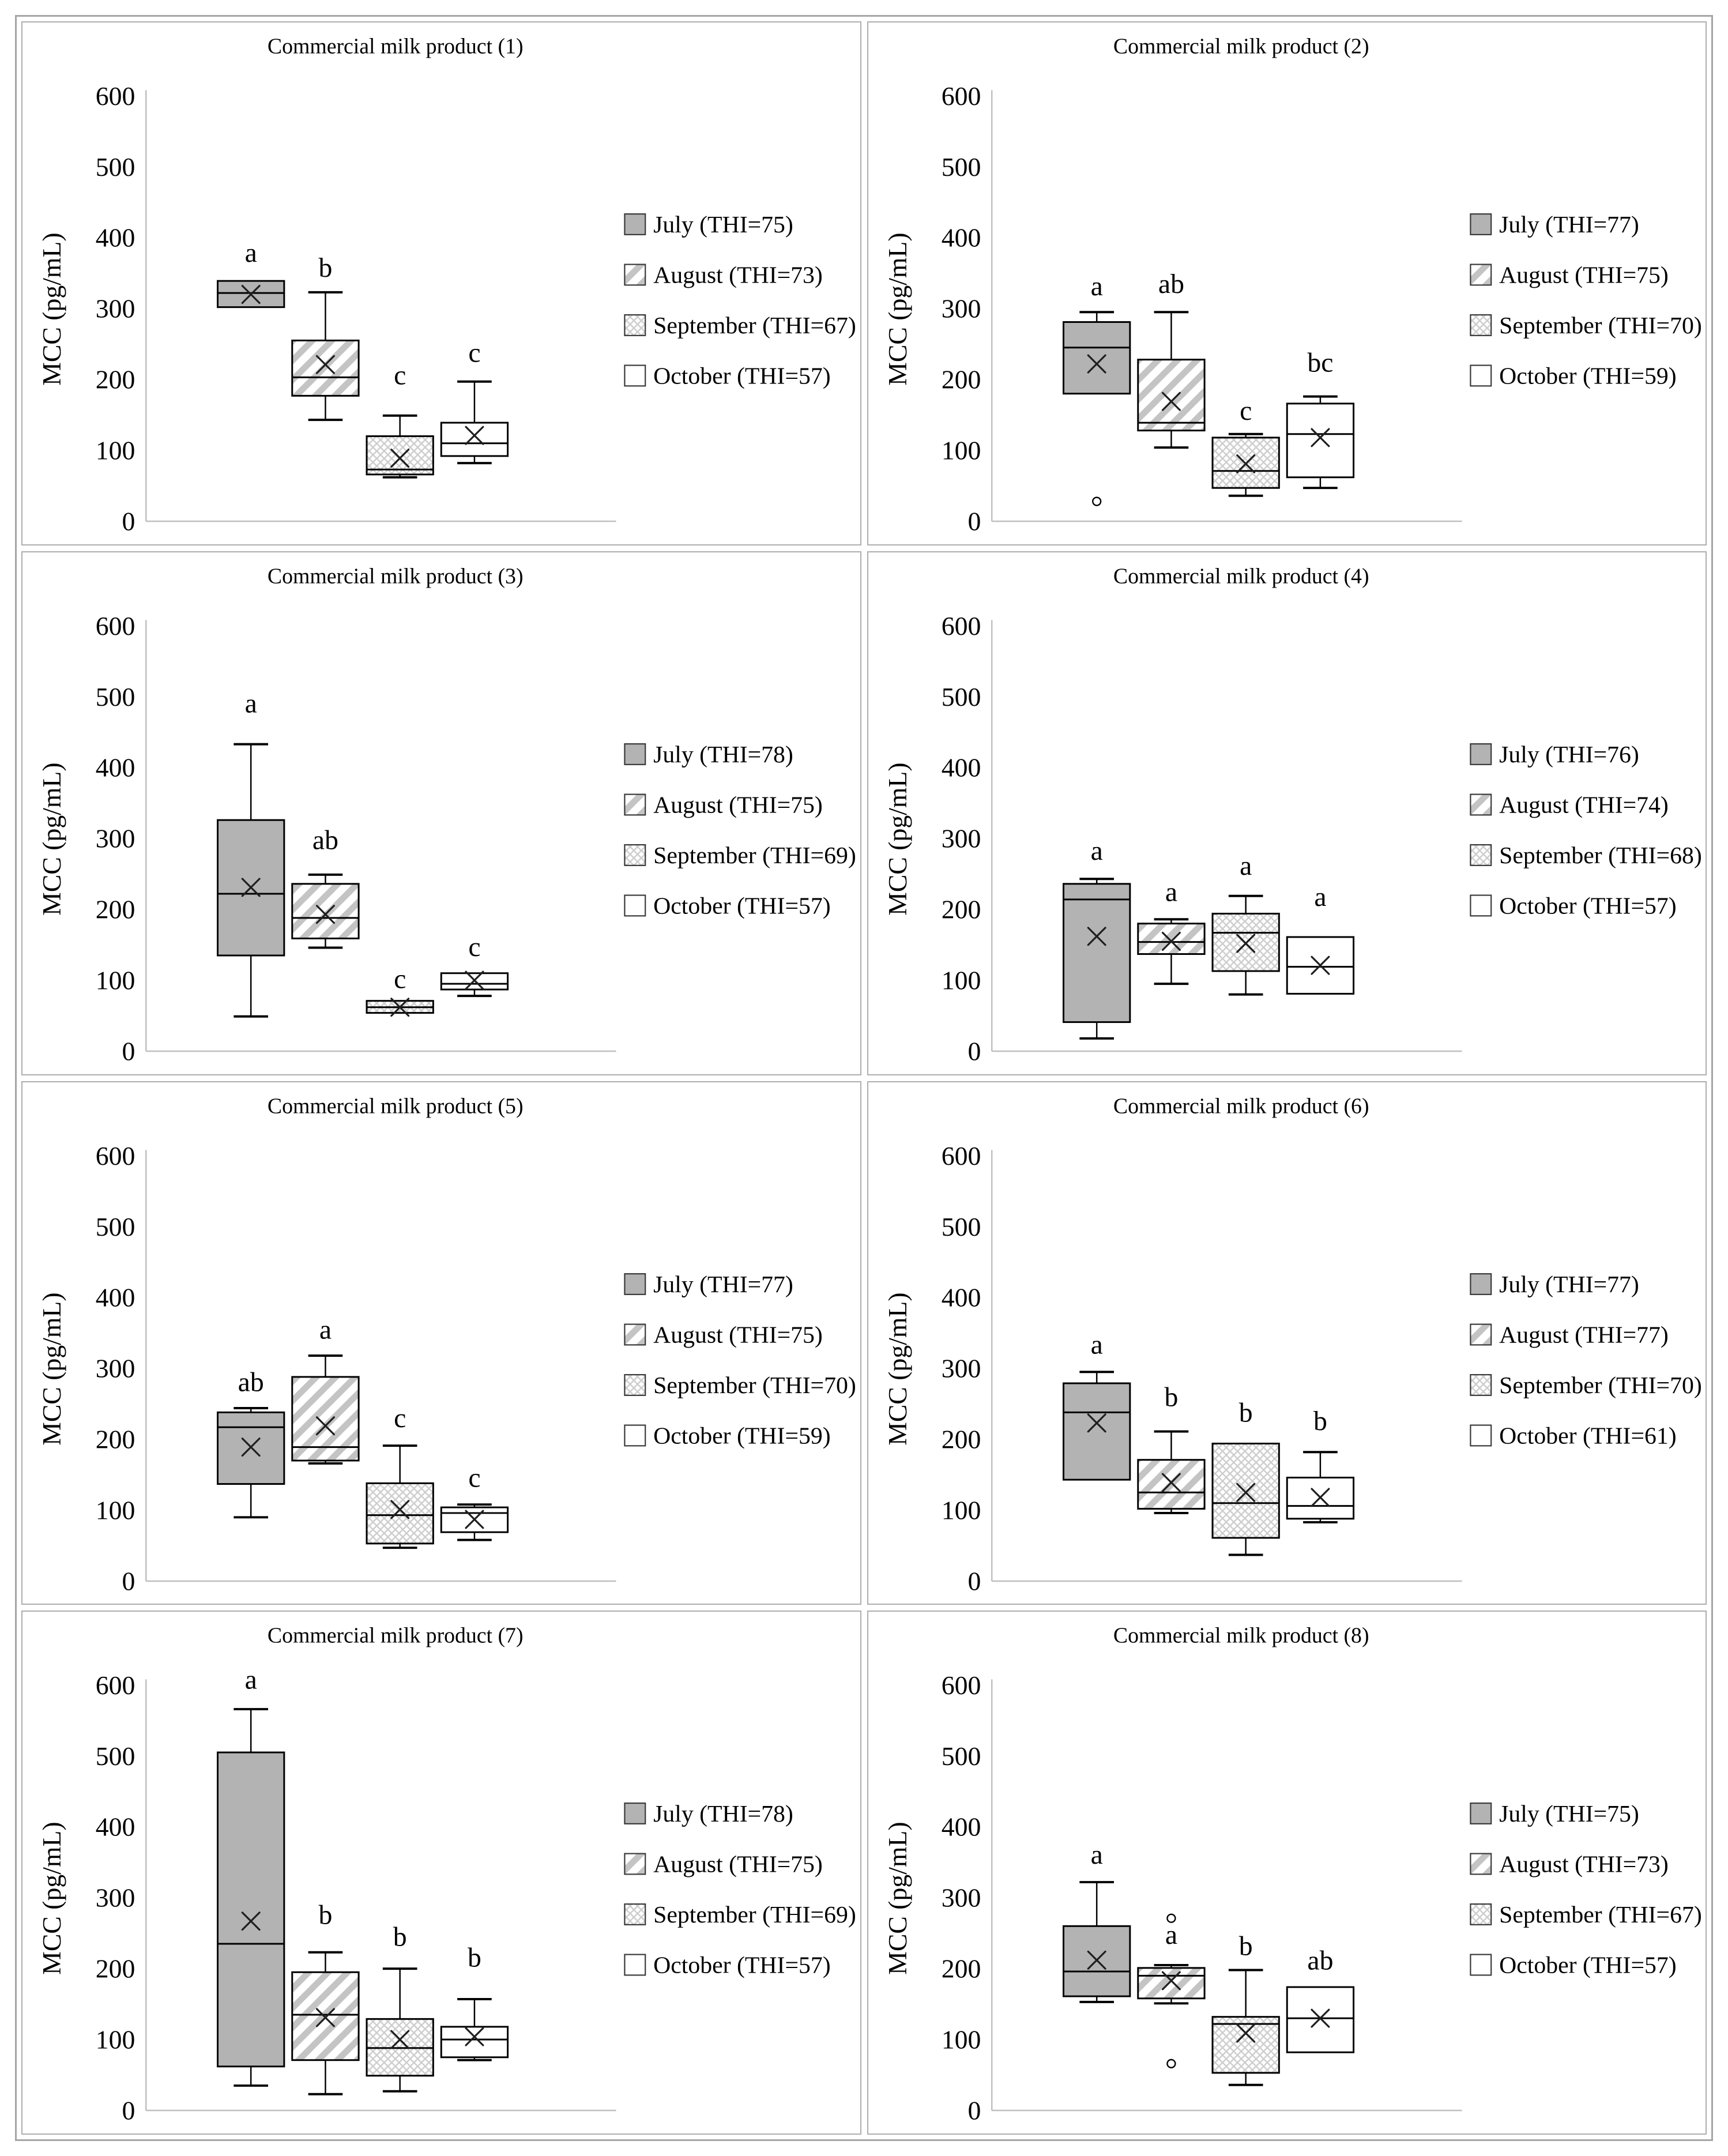 The height and width of the screenshot is (2156, 1728). I want to click on legend-swatch-september-icon, so click(635, 855).